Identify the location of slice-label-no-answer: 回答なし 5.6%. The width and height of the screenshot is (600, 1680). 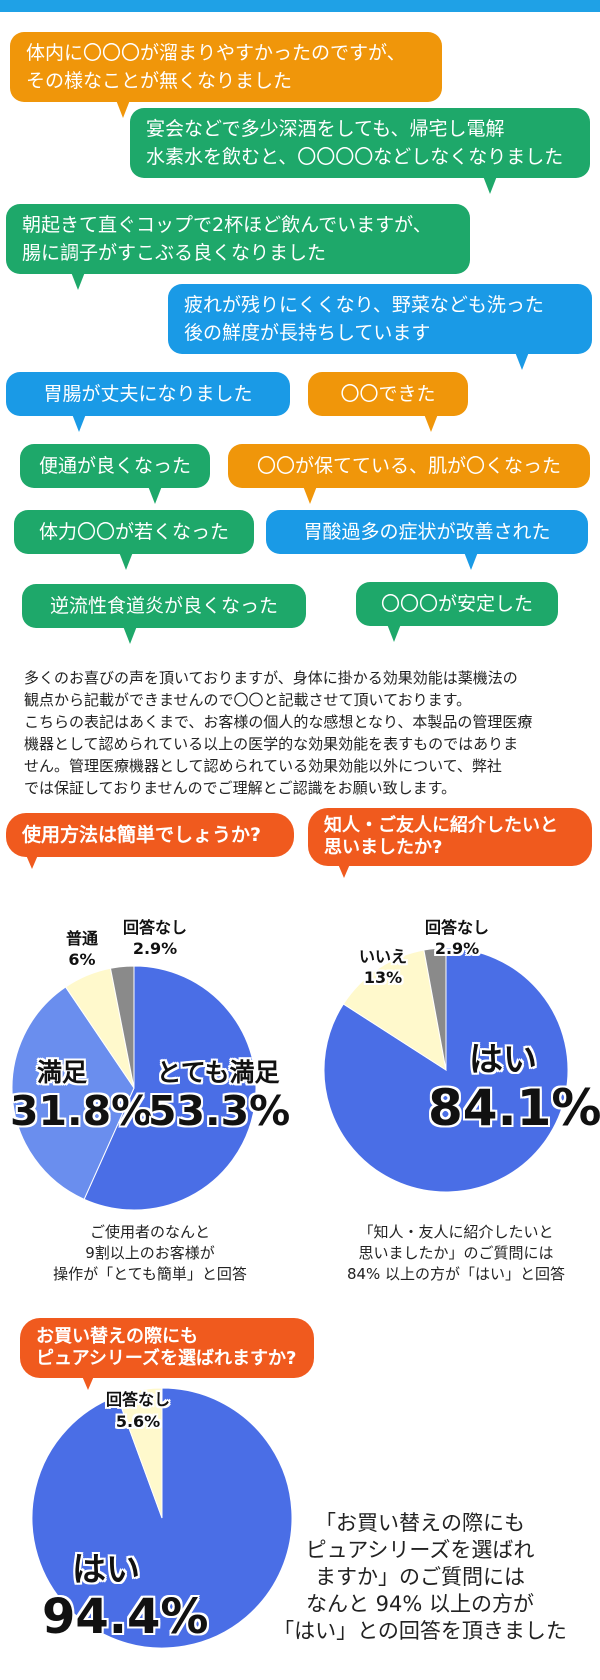
(137, 1410).